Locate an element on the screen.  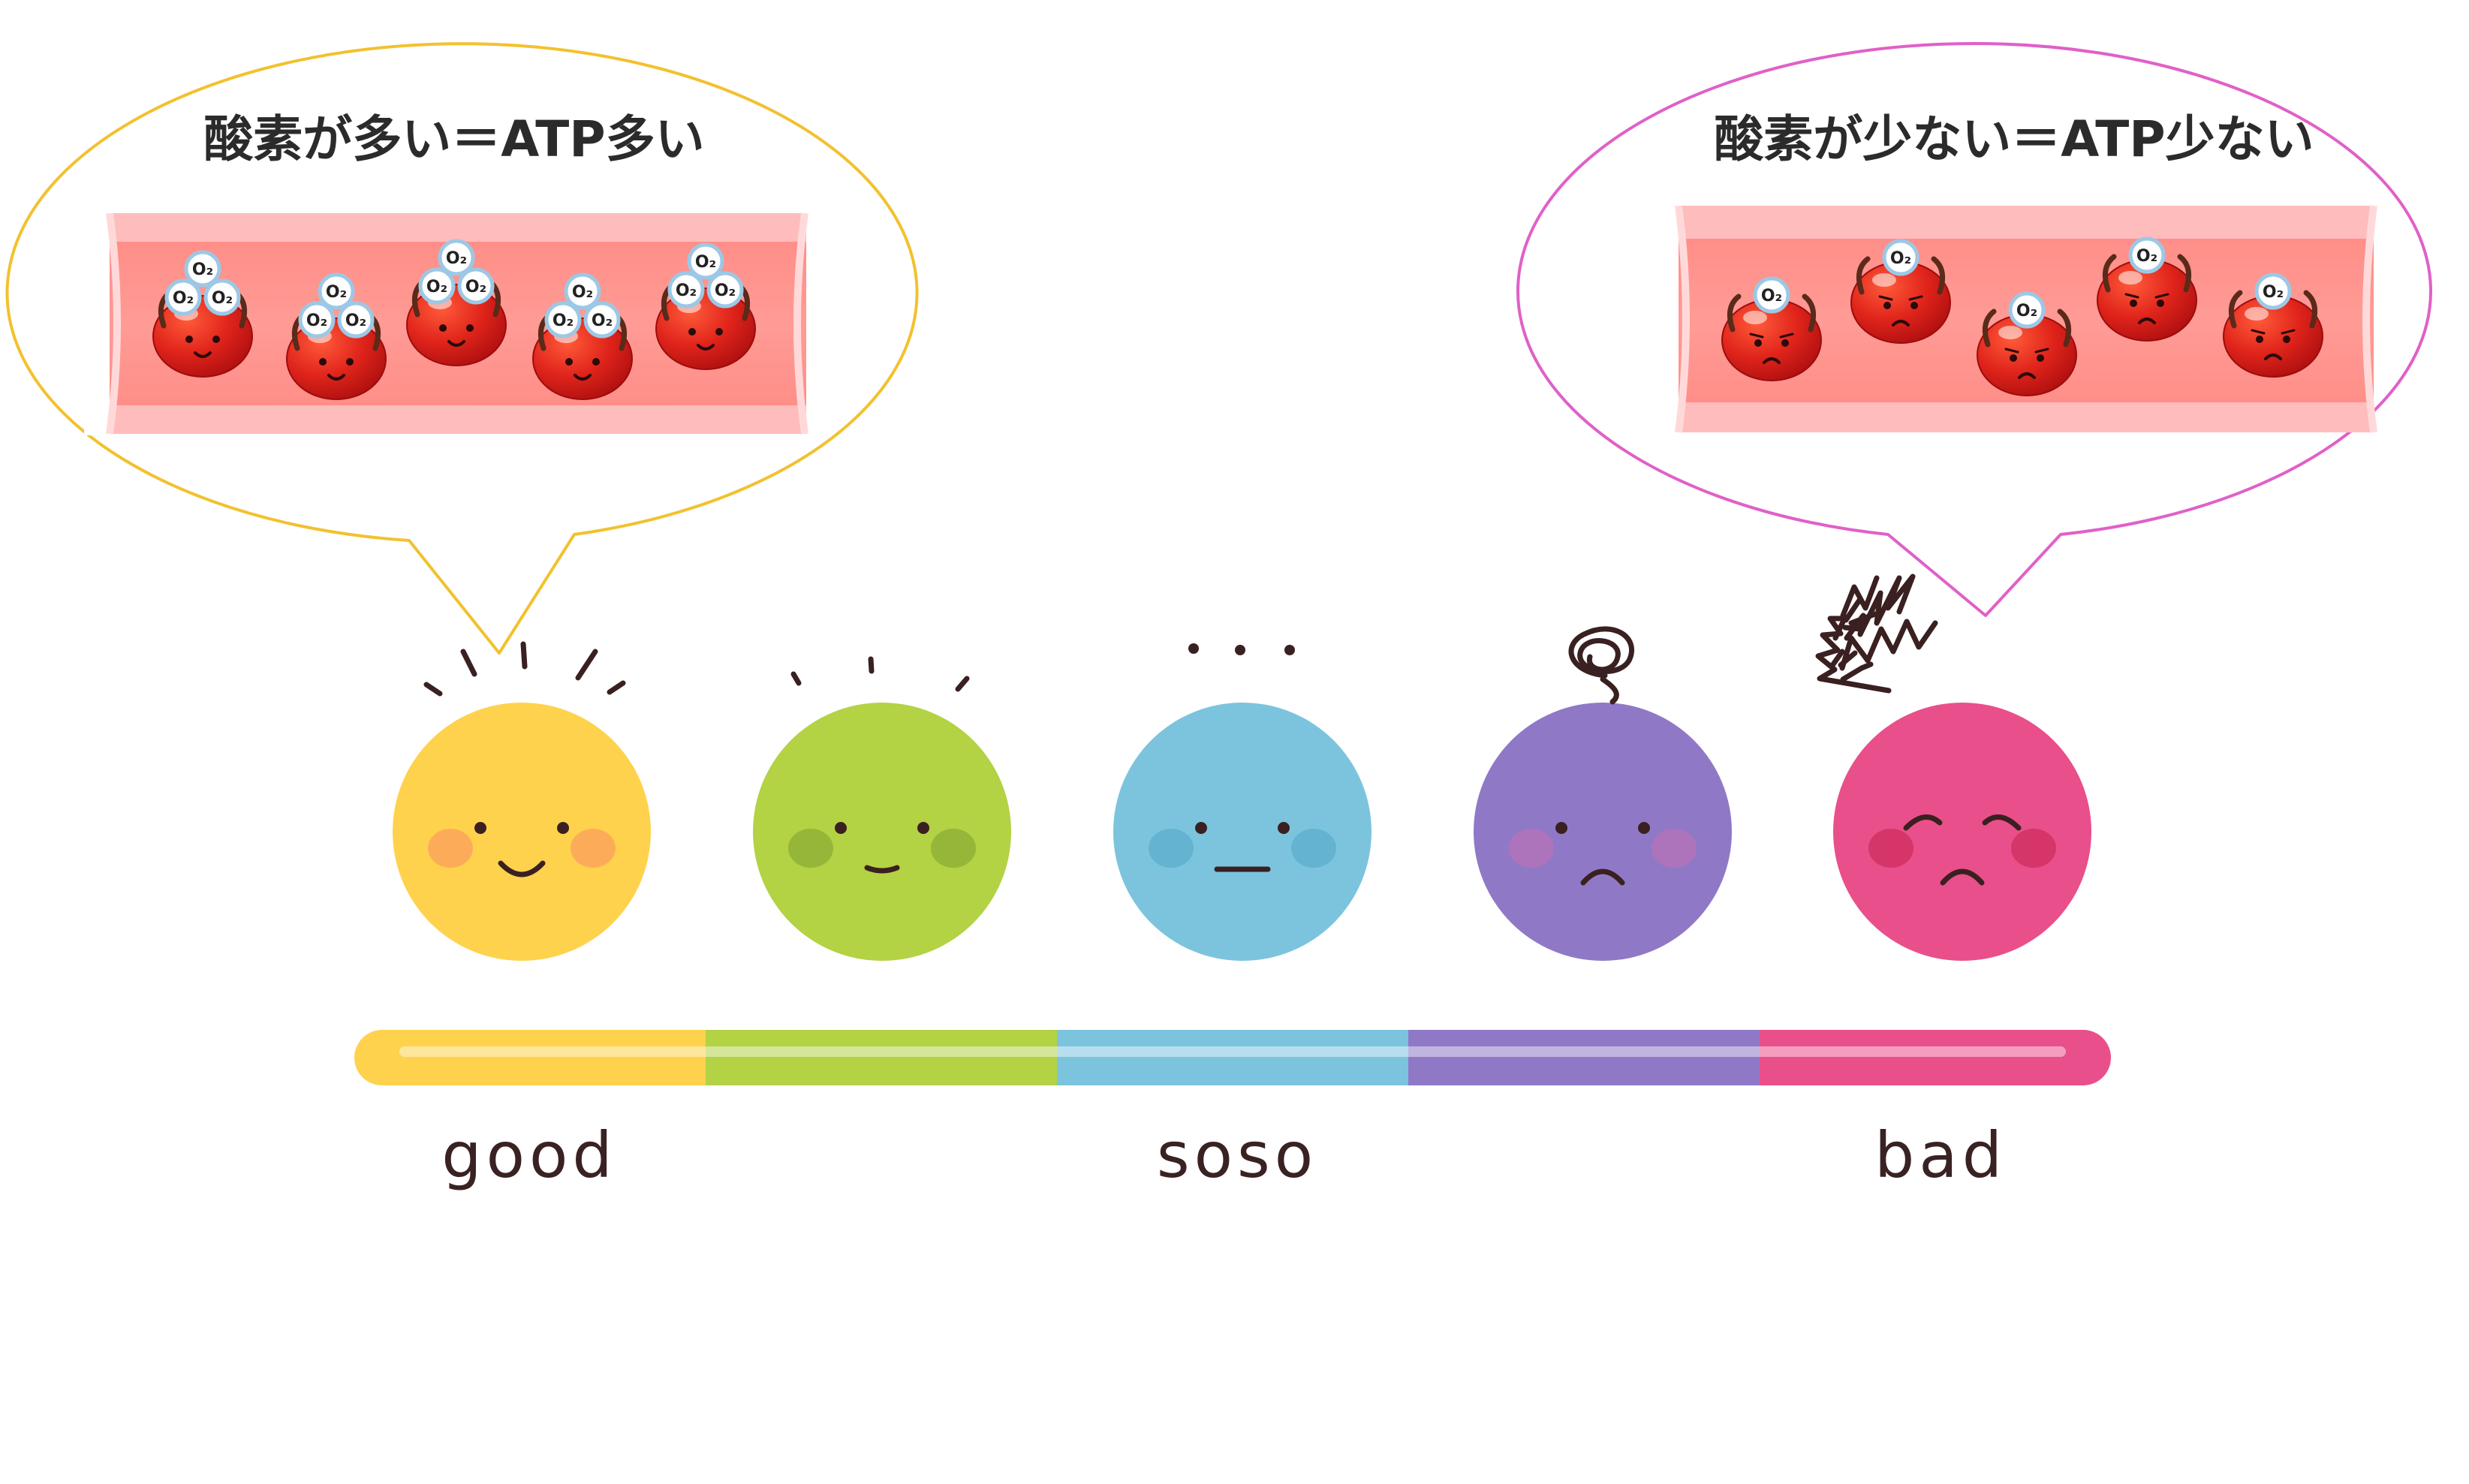
callout-low-oxygen: 酸素が少ない＝ATP少ない O₂ O₂ O₂ O₂ O₂ is located at coordinates (1974, 329).